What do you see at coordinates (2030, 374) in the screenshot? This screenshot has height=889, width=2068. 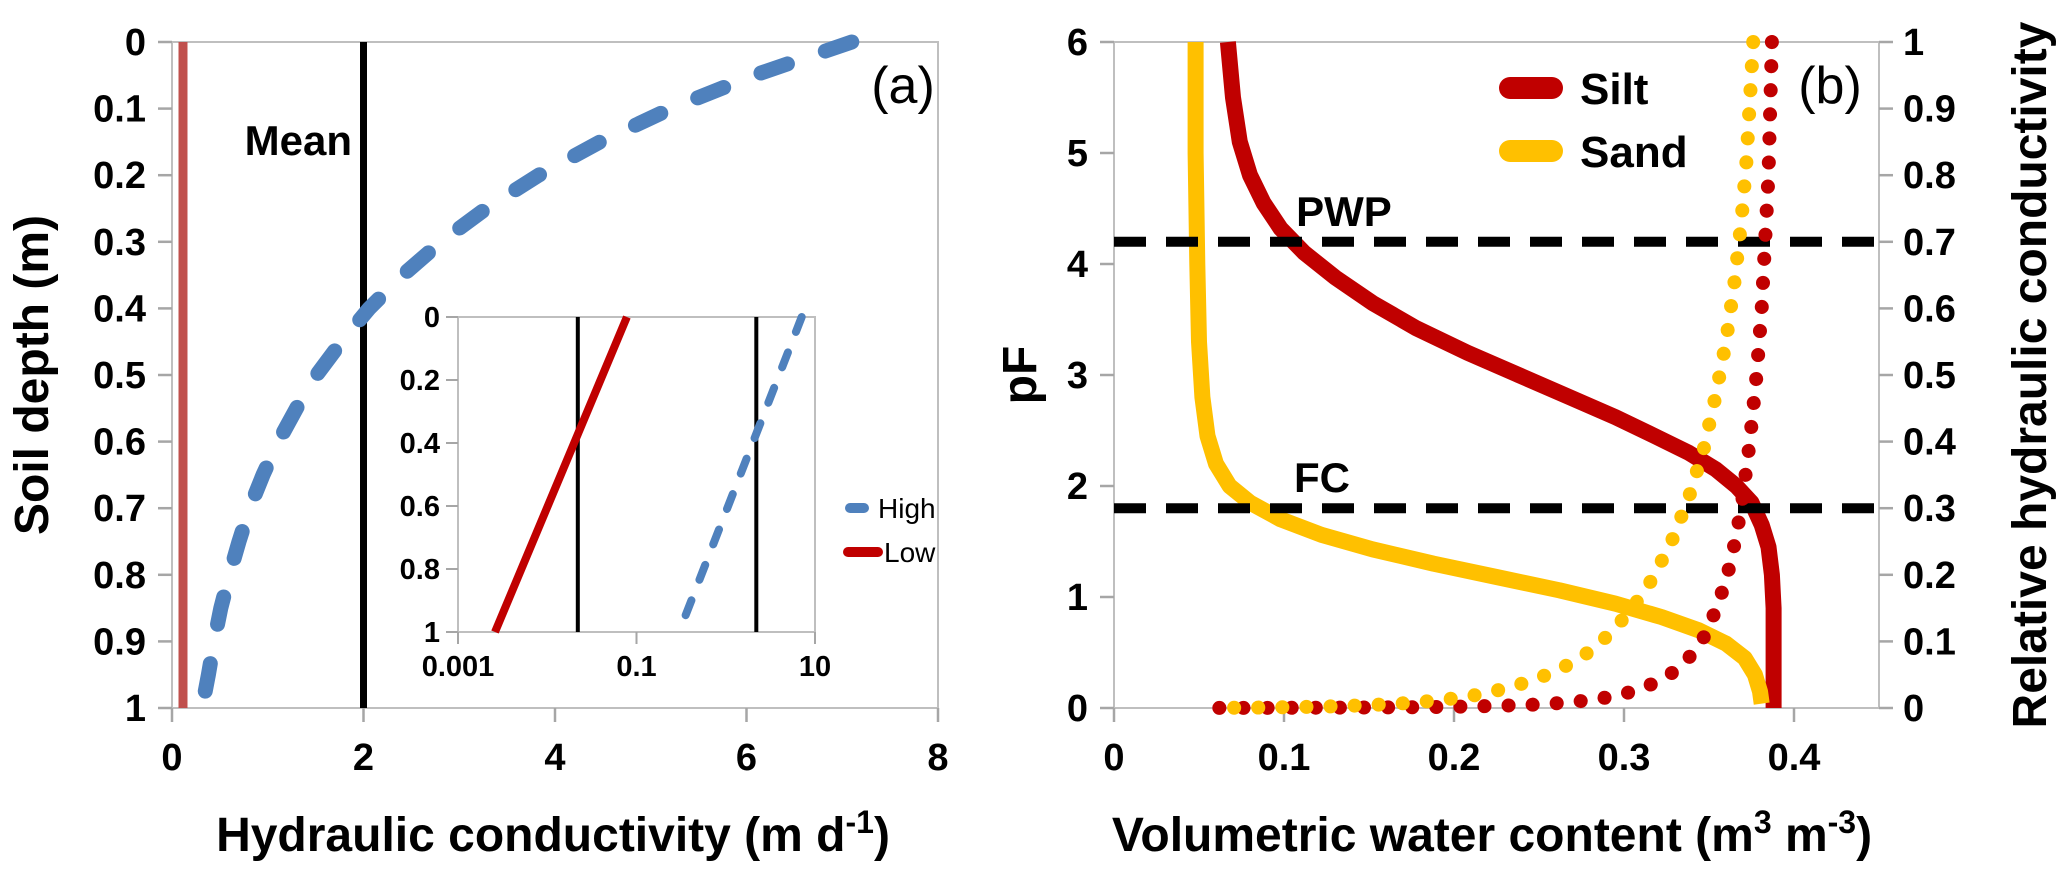 I see `panel-b-right-axis-title: Relative hydraulic conductivity` at bounding box center [2030, 374].